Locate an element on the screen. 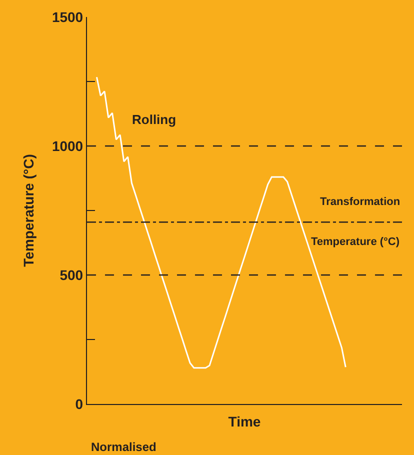 Image resolution: width=414 pixels, height=455 pixels. y-axis-title: Temperature (°C) is located at coordinates (28, 210).